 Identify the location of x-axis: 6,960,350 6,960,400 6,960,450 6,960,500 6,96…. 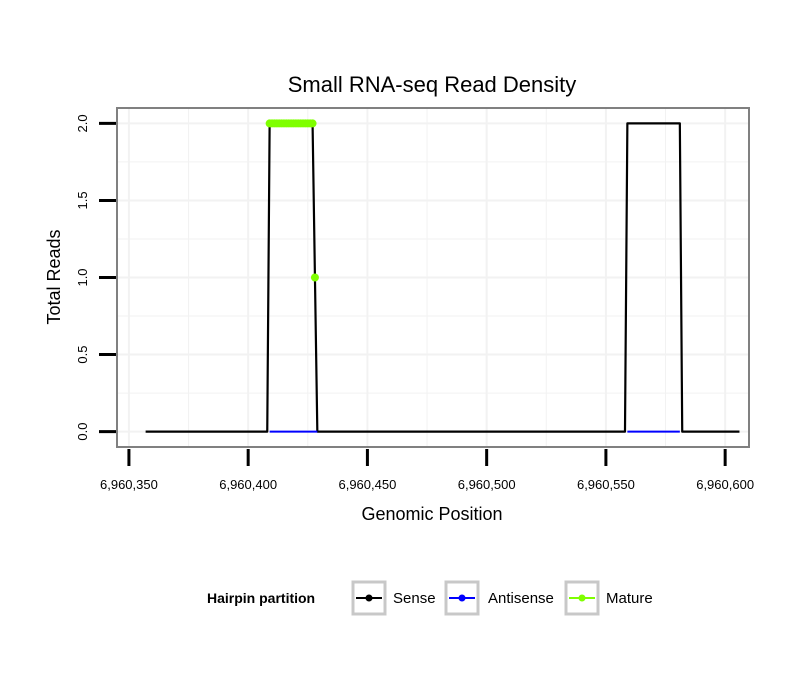
(427, 470).